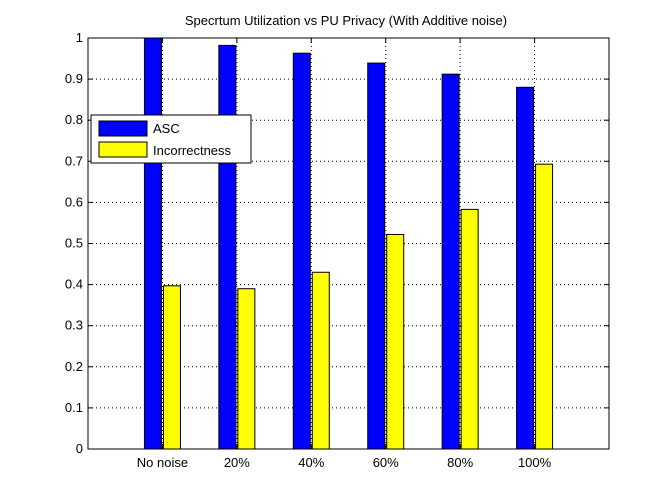  What do you see at coordinates (311, 462) in the screenshot?
I see `x-tick-label: 40%` at bounding box center [311, 462].